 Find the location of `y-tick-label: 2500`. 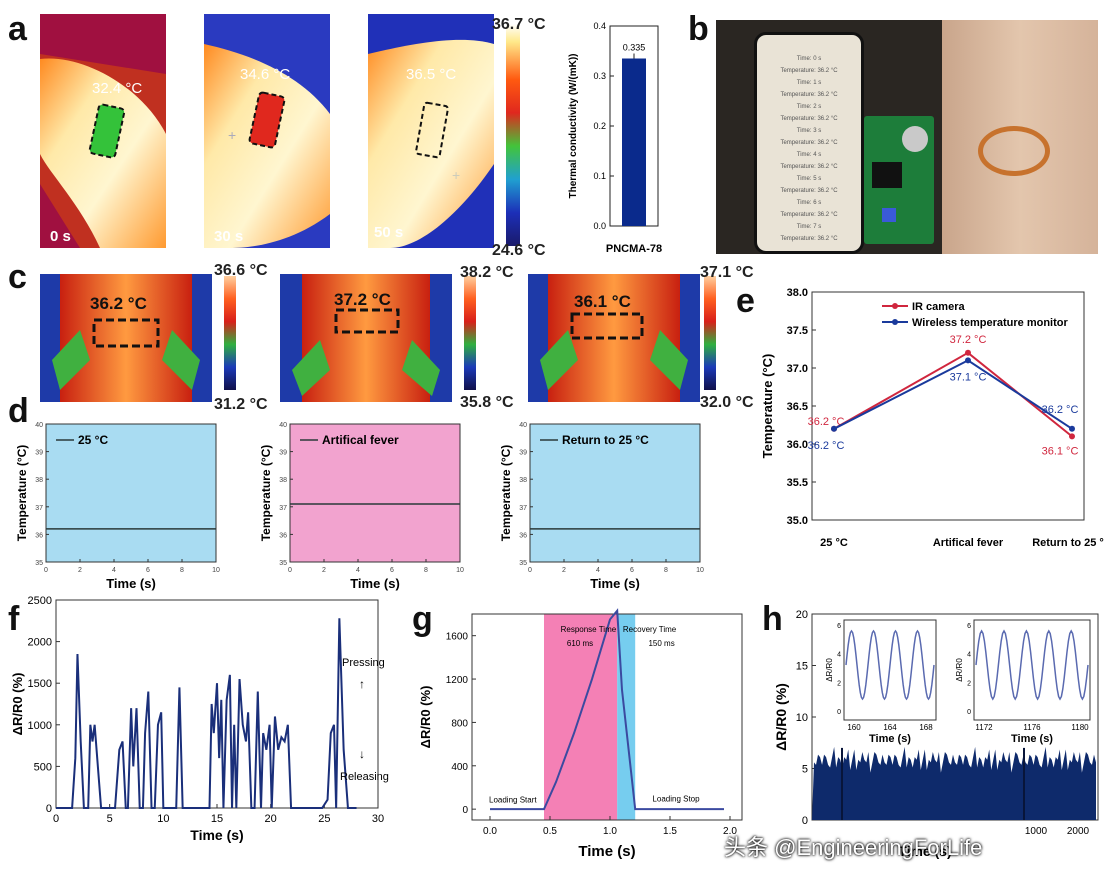

y-tick-label: 2500 is located at coordinates (40, 601).